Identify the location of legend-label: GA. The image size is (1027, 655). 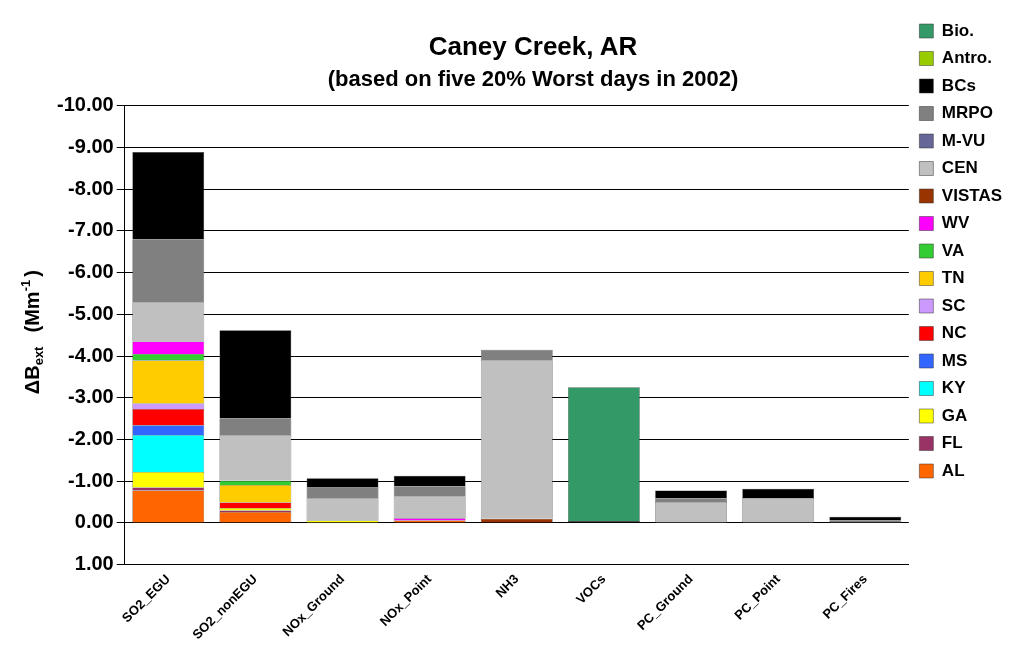
(954, 415).